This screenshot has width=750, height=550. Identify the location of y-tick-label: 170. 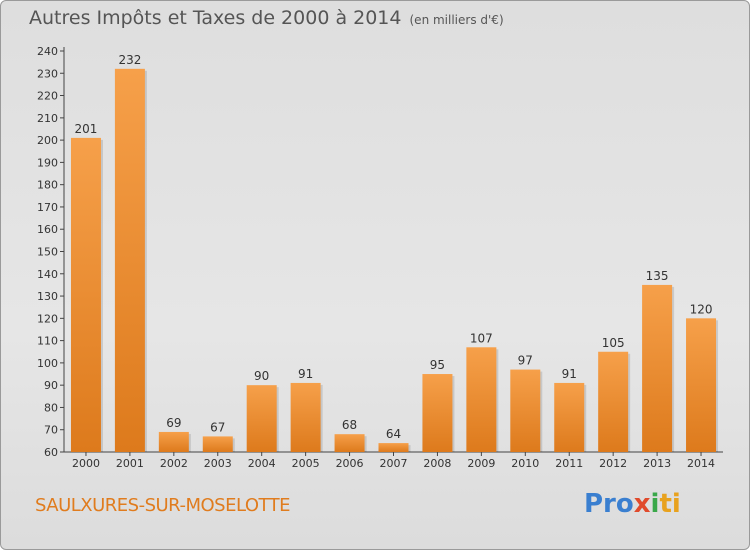
(47, 207).